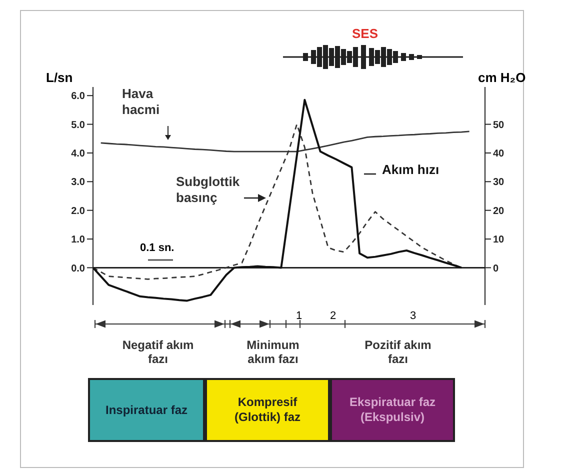 Image resolution: width=578 pixels, height=476 pixels. Describe the element at coordinates (267, 410) in the screenshot. I see `text: Kompresif (Glottik) faz` at that location.